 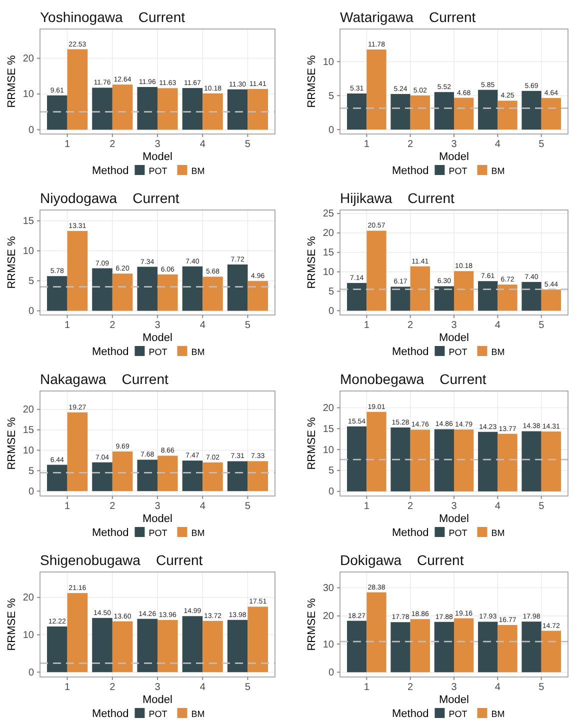 What do you see at coordinates (113, 17) in the screenshot?
I see `chart-title: Yoshinogawa Current` at bounding box center [113, 17].